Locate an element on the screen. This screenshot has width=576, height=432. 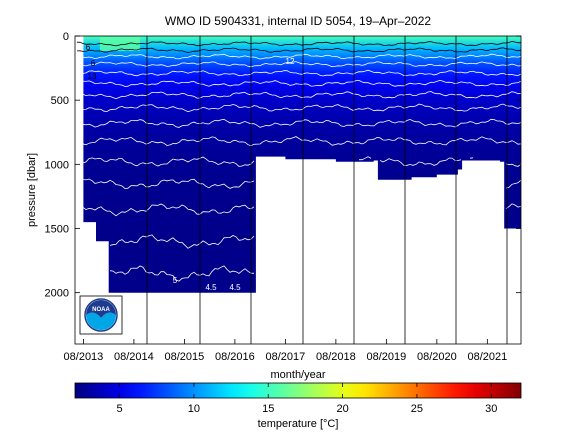
y-tick-label: 2000 is located at coordinates (57, 294).